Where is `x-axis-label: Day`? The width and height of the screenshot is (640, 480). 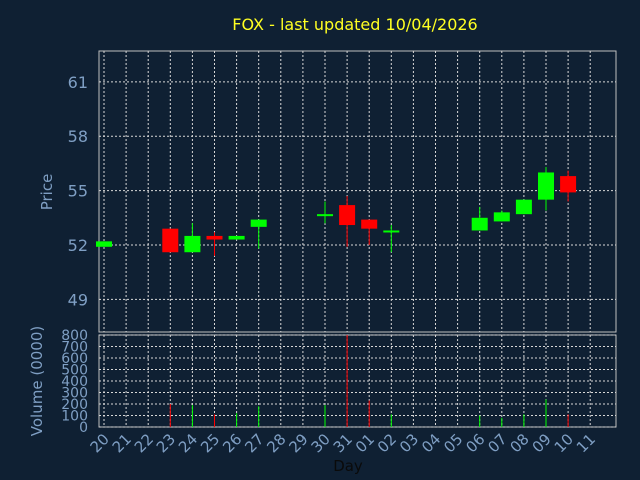
x-axis-label: Day is located at coordinates (348, 466).